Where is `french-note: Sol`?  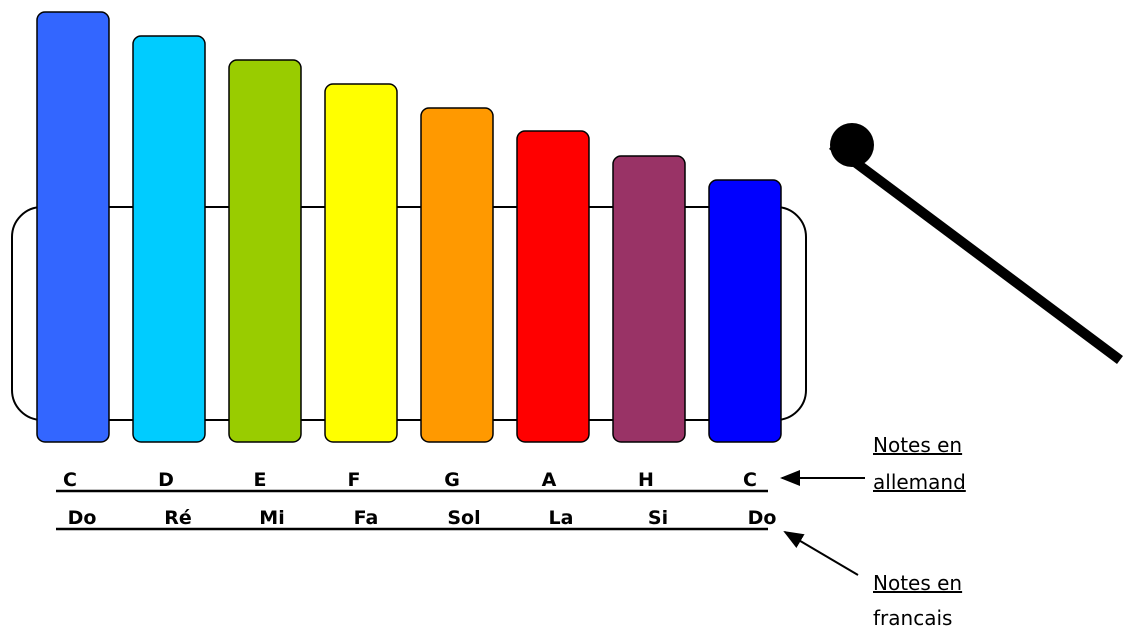 french-note: Sol is located at coordinates (463, 518).